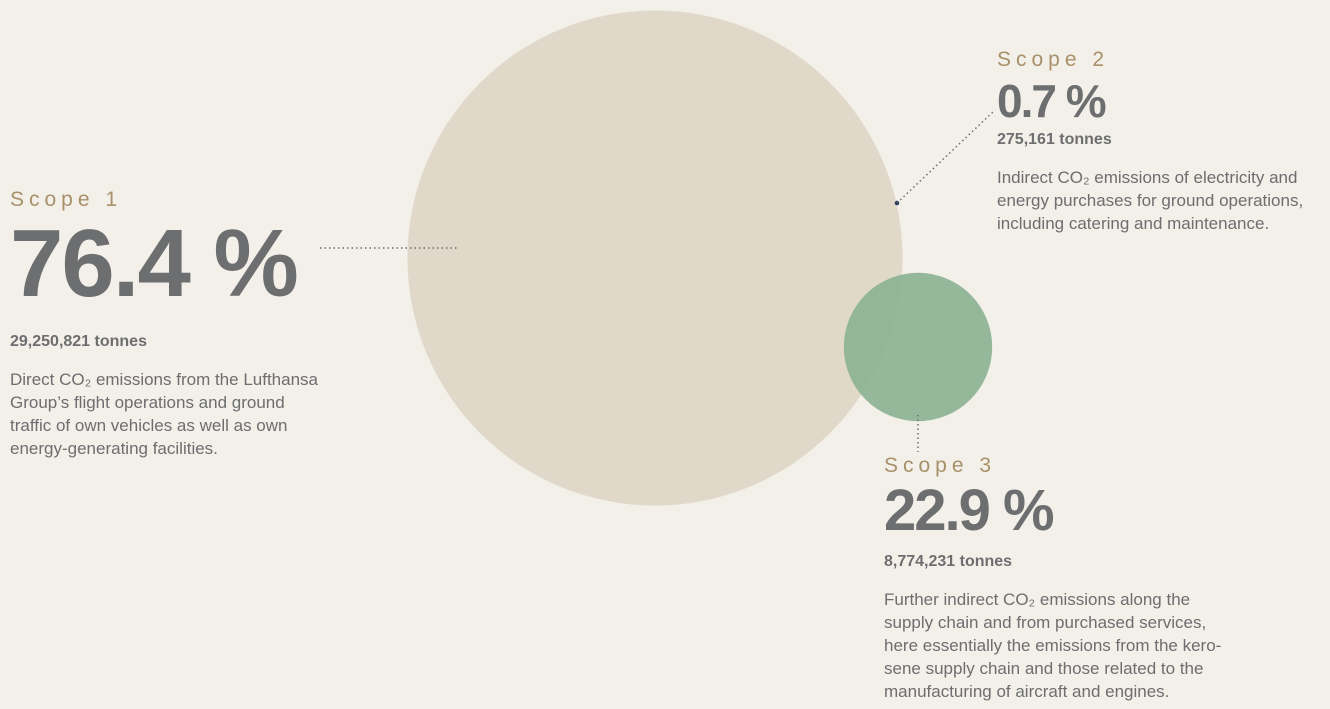 The image size is (1330, 709). Describe the element at coordinates (969, 510) in the screenshot. I see `percent-label: 22.9 %` at that location.